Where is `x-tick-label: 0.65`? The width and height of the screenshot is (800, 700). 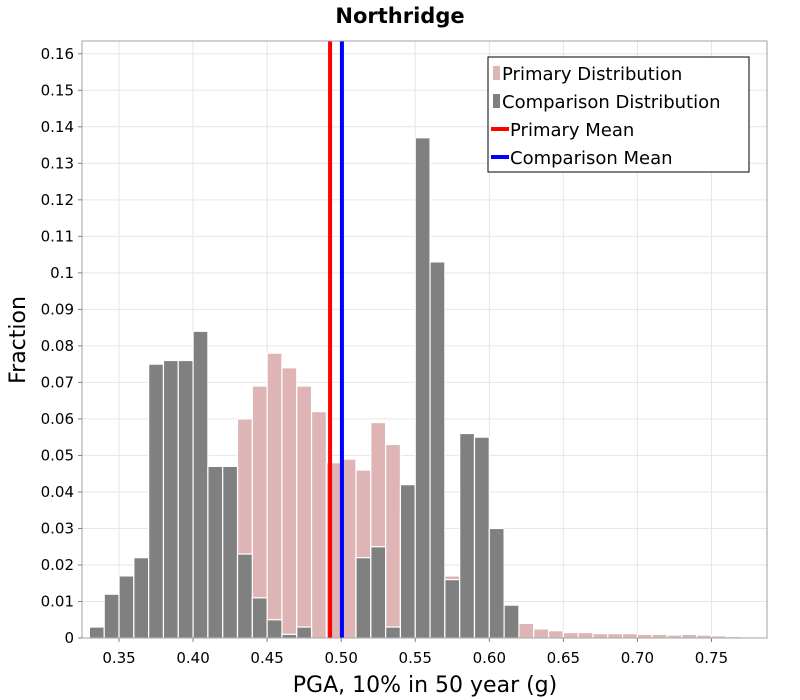 x-tick-label: 0.65 is located at coordinates (563, 658).